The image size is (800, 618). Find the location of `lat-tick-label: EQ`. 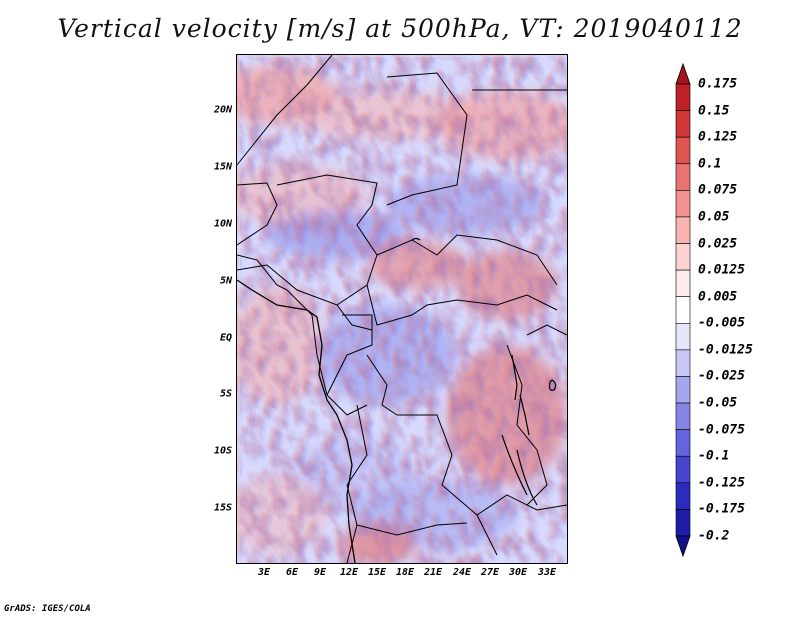

lat-tick-label: EQ is located at coordinates (225, 338).